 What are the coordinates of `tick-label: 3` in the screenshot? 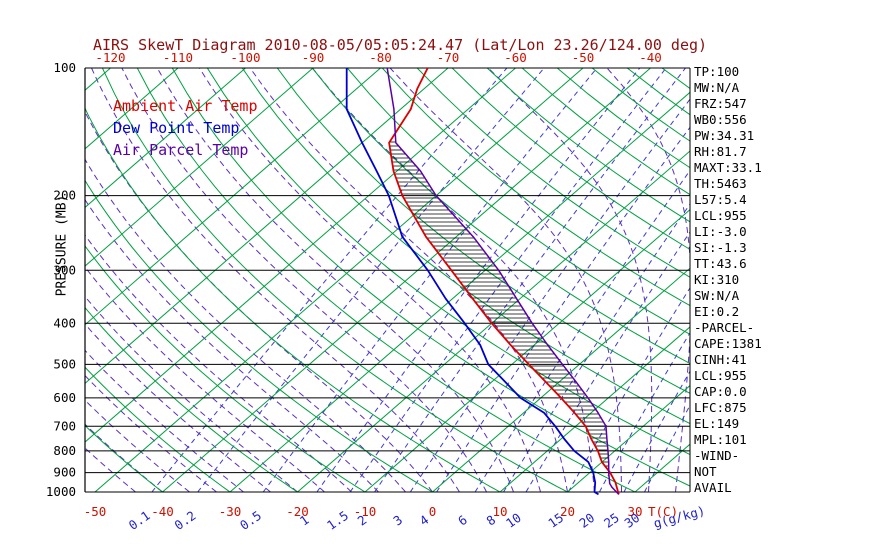 It's located at (397, 520).